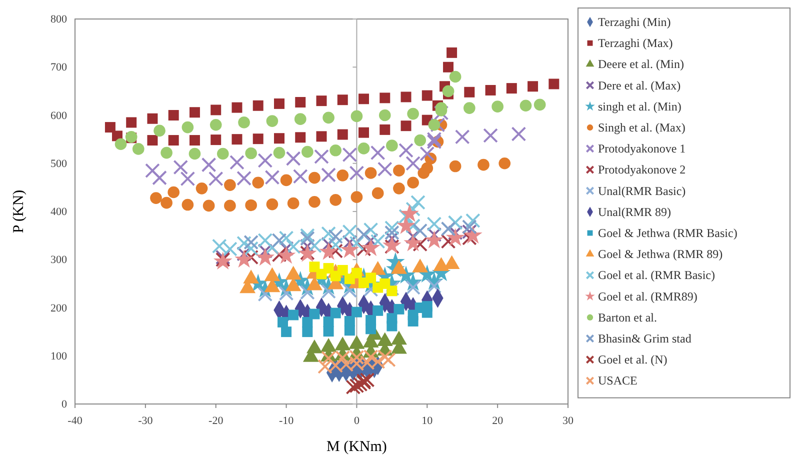 This screenshot has width=794, height=459. What do you see at coordinates (59, 164) in the screenshot?
I see `y-tick-label: 500` at bounding box center [59, 164].